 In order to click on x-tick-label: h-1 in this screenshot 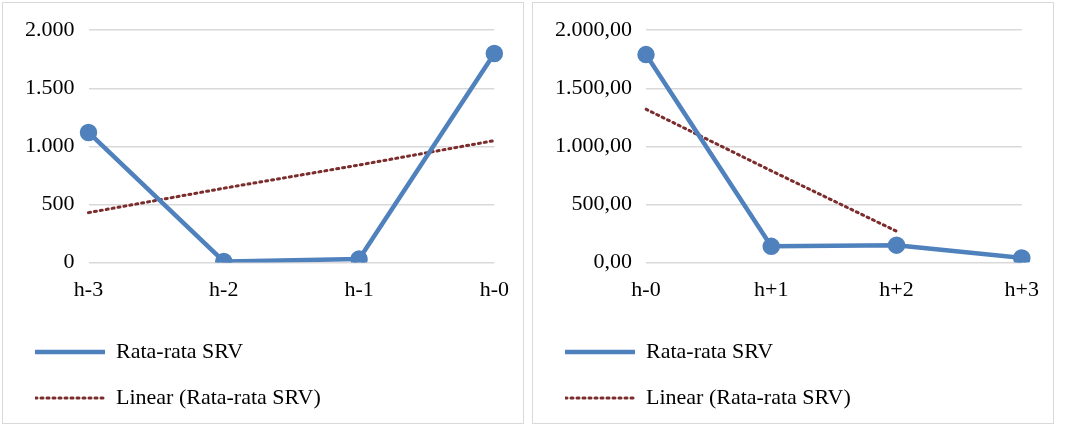, I will do `click(359, 288)`.